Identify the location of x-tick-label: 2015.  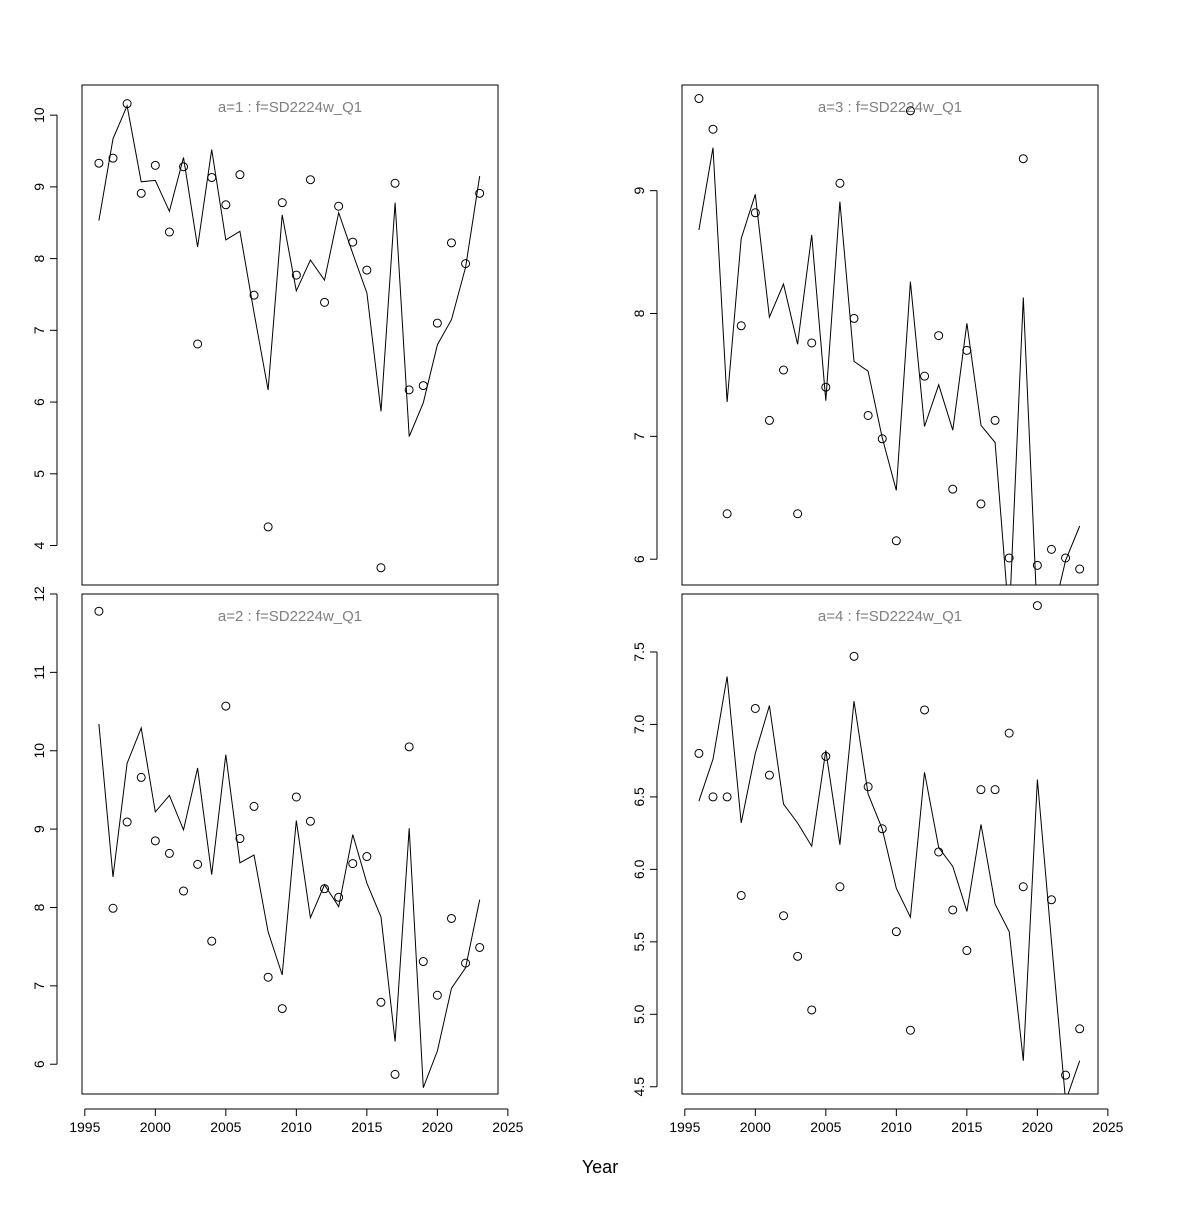
(366, 1127).